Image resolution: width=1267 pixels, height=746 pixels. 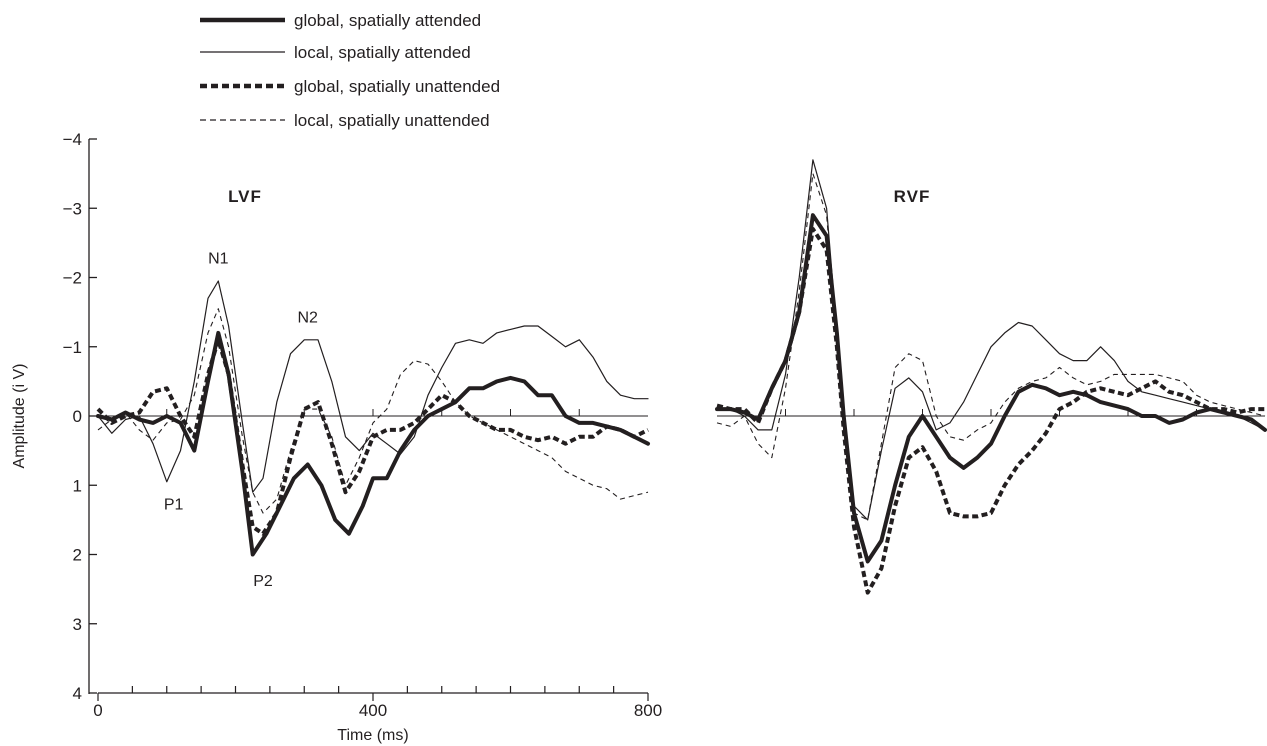 I want to click on y-tick-label: 0, so click(x=77, y=416).